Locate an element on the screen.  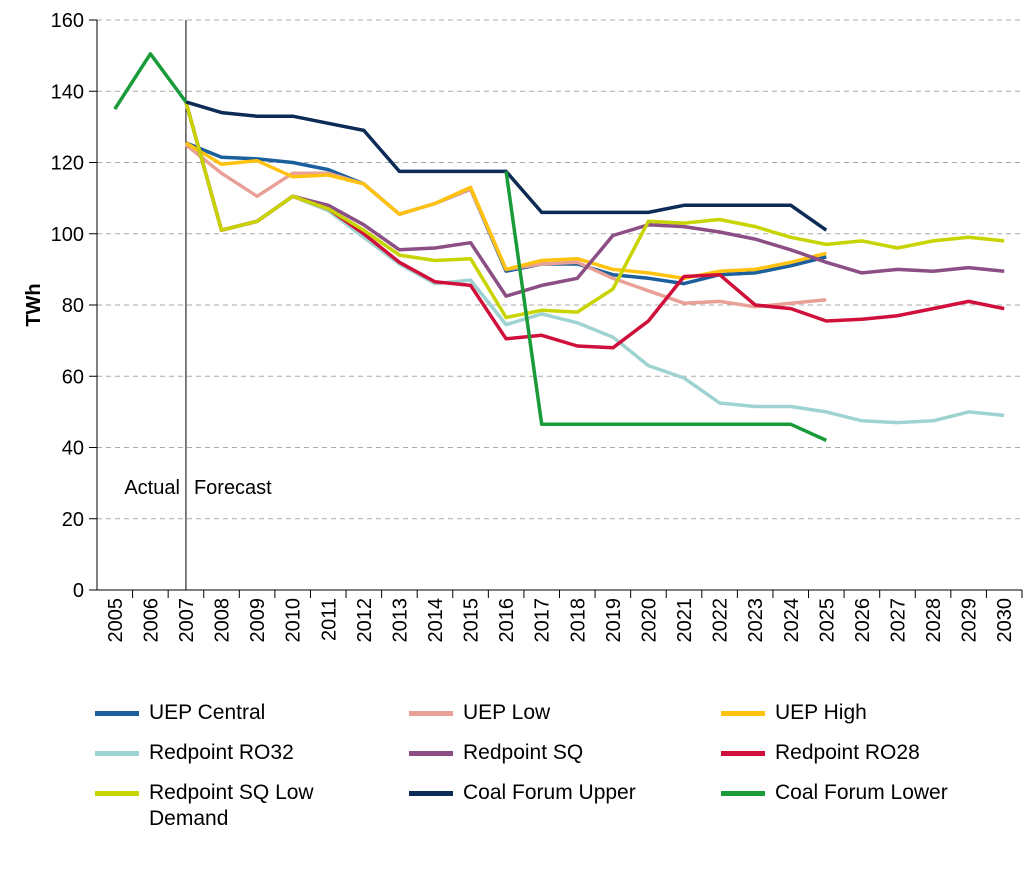
x-tick-label: 2021 is located at coordinates (685, 620).